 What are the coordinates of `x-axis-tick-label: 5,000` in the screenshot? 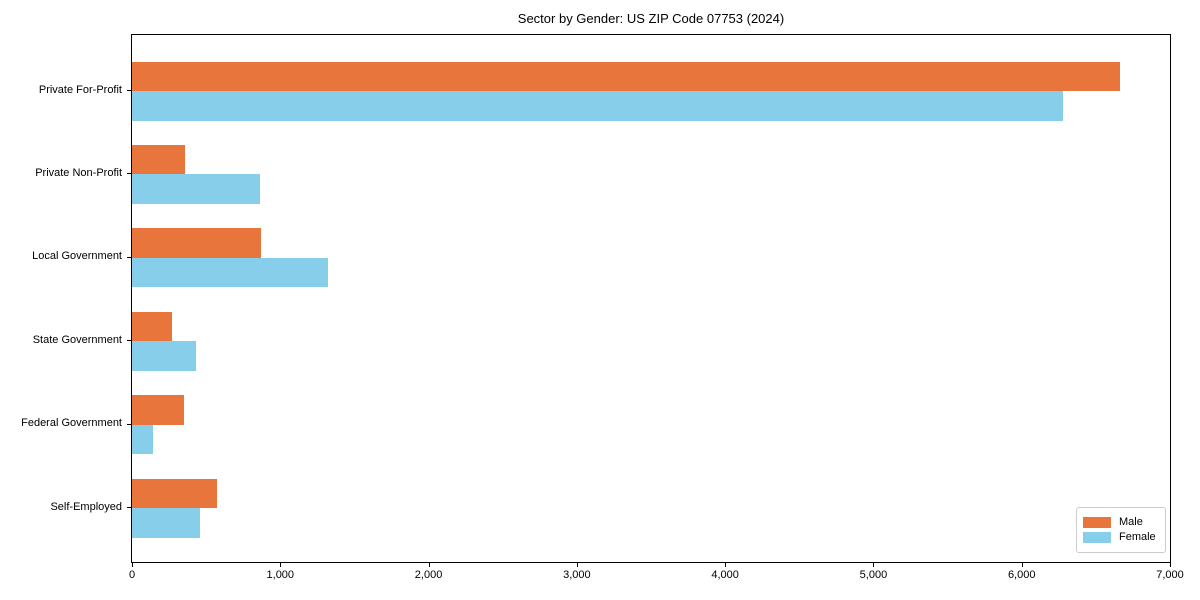 It's located at (873, 575).